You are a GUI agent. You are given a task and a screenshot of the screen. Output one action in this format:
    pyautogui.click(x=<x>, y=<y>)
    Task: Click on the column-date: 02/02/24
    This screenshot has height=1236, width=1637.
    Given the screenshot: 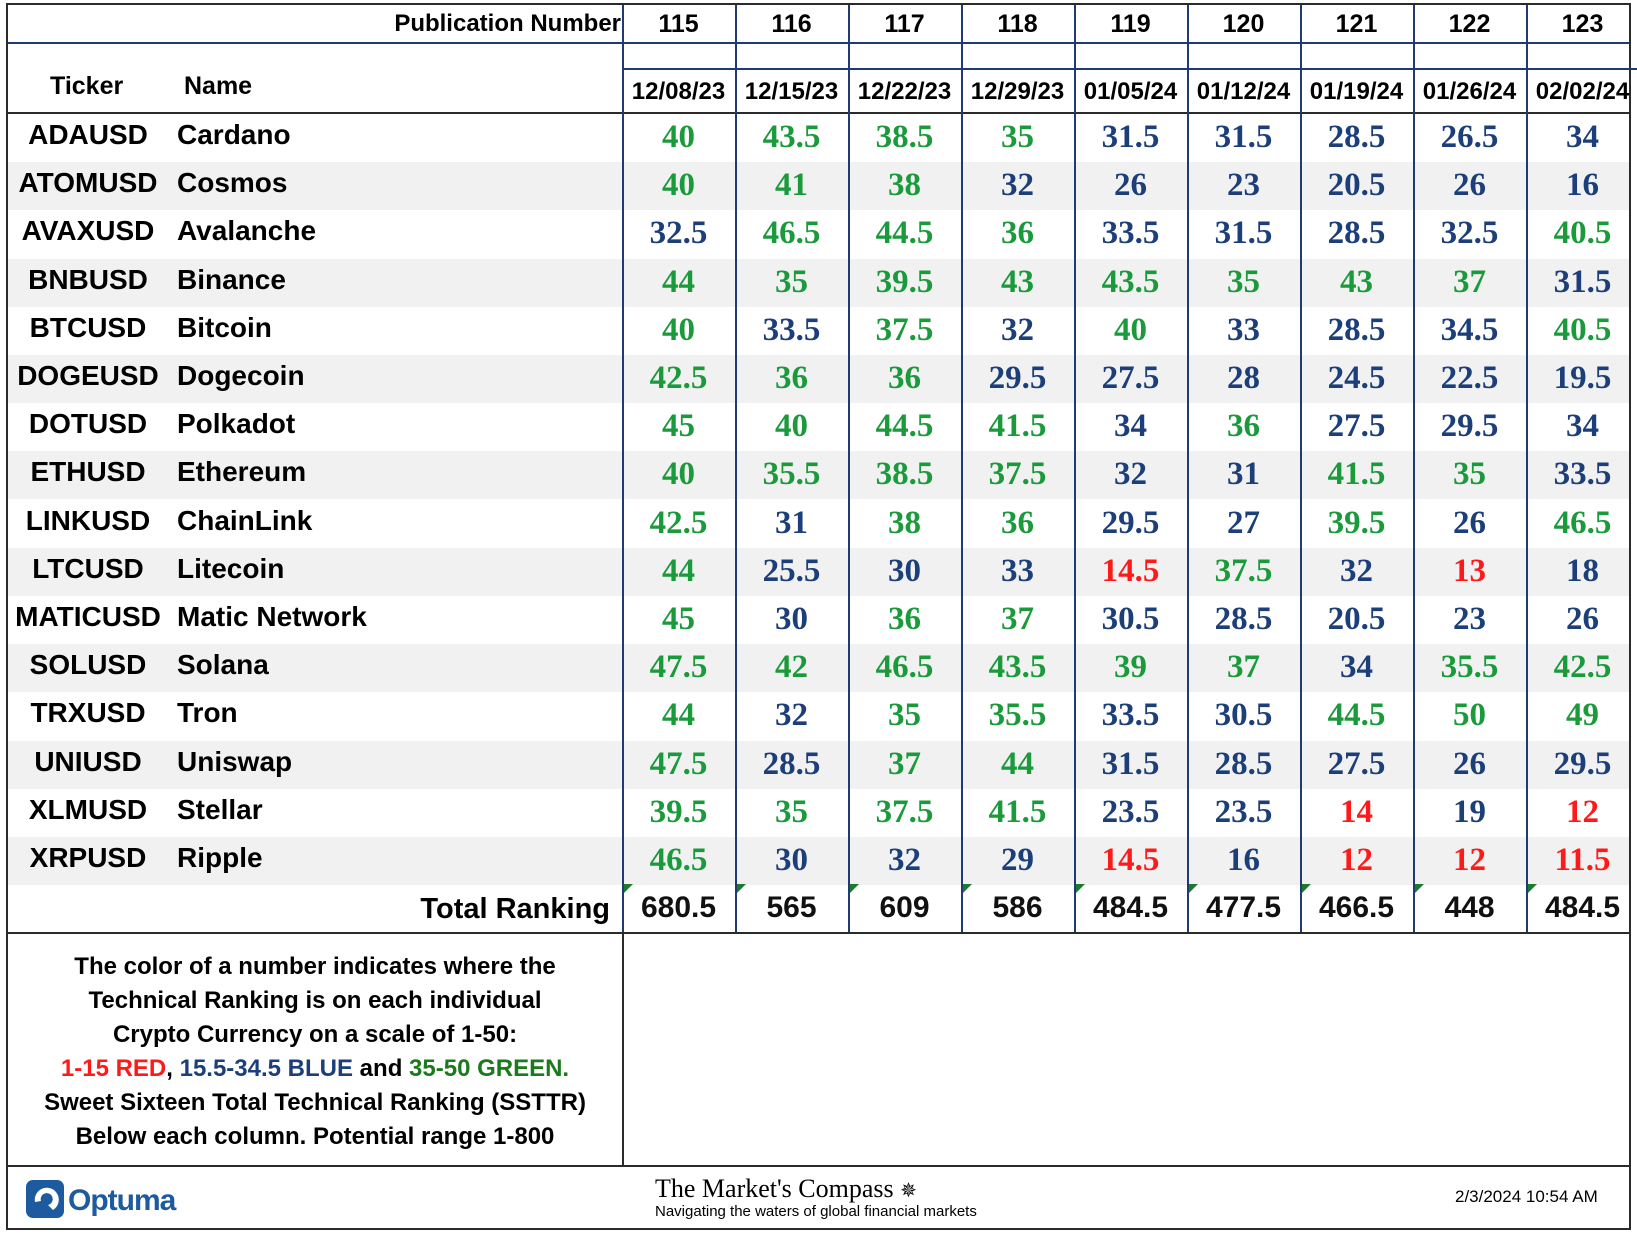 What is the action you would take?
    pyautogui.click(x=1582, y=91)
    